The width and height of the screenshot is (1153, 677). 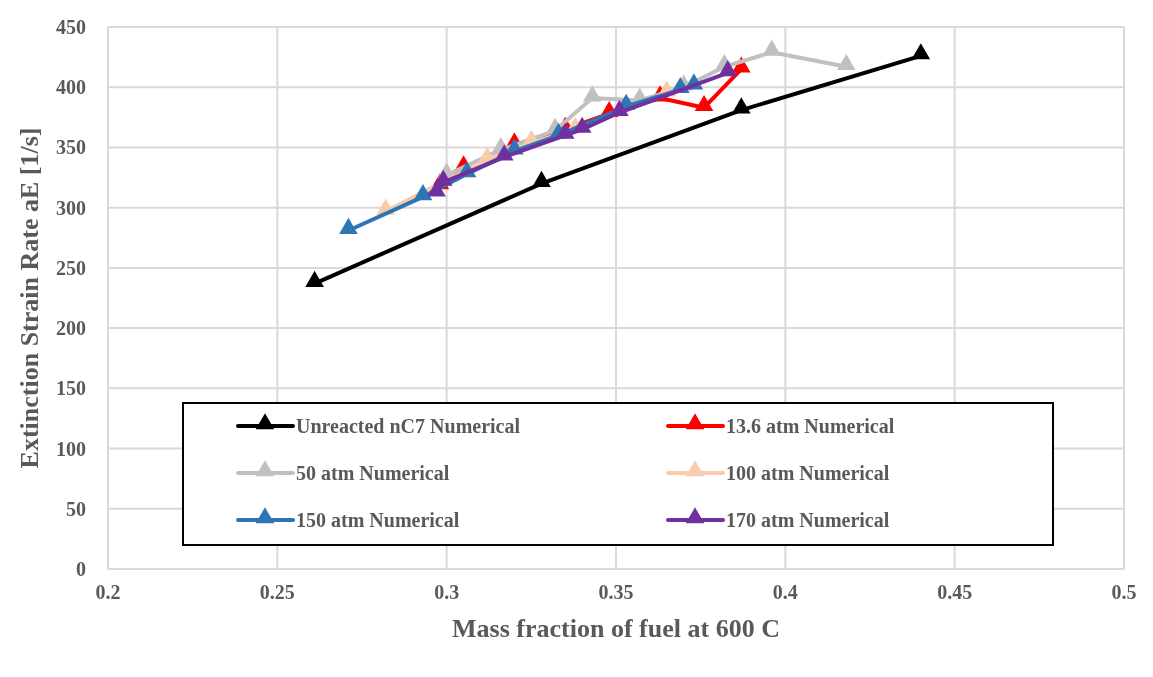 I want to click on legend-label: 100 atm Numerical, so click(x=808, y=473).